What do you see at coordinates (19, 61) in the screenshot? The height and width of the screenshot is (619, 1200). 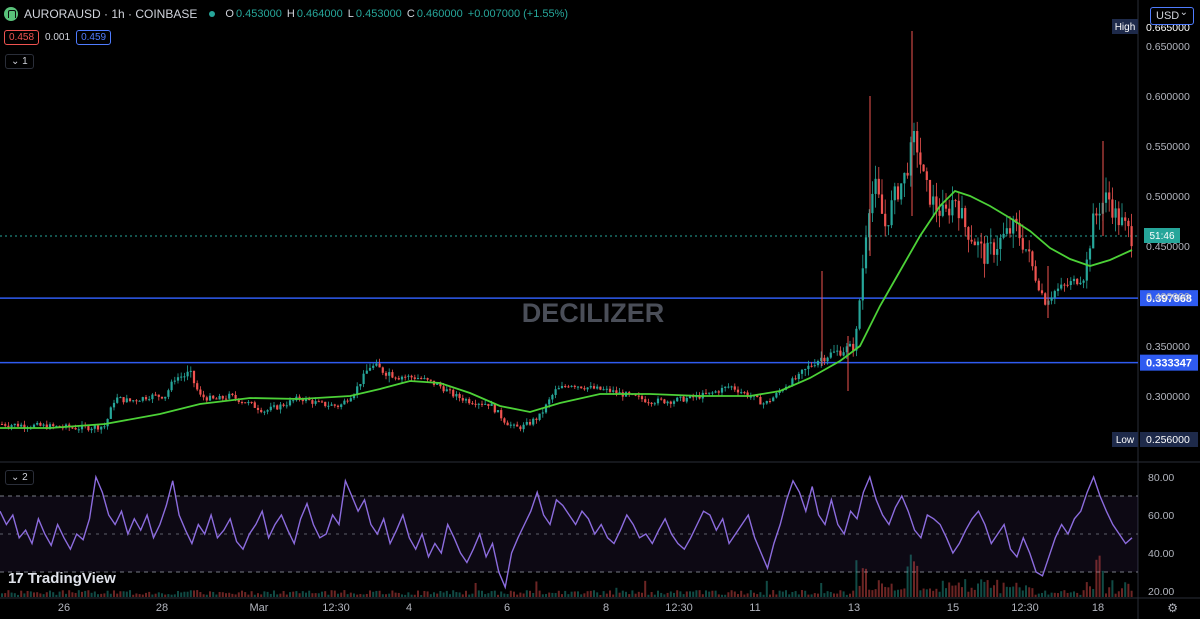 I see `main-pane-toggle: ⌄ 1` at bounding box center [19, 61].